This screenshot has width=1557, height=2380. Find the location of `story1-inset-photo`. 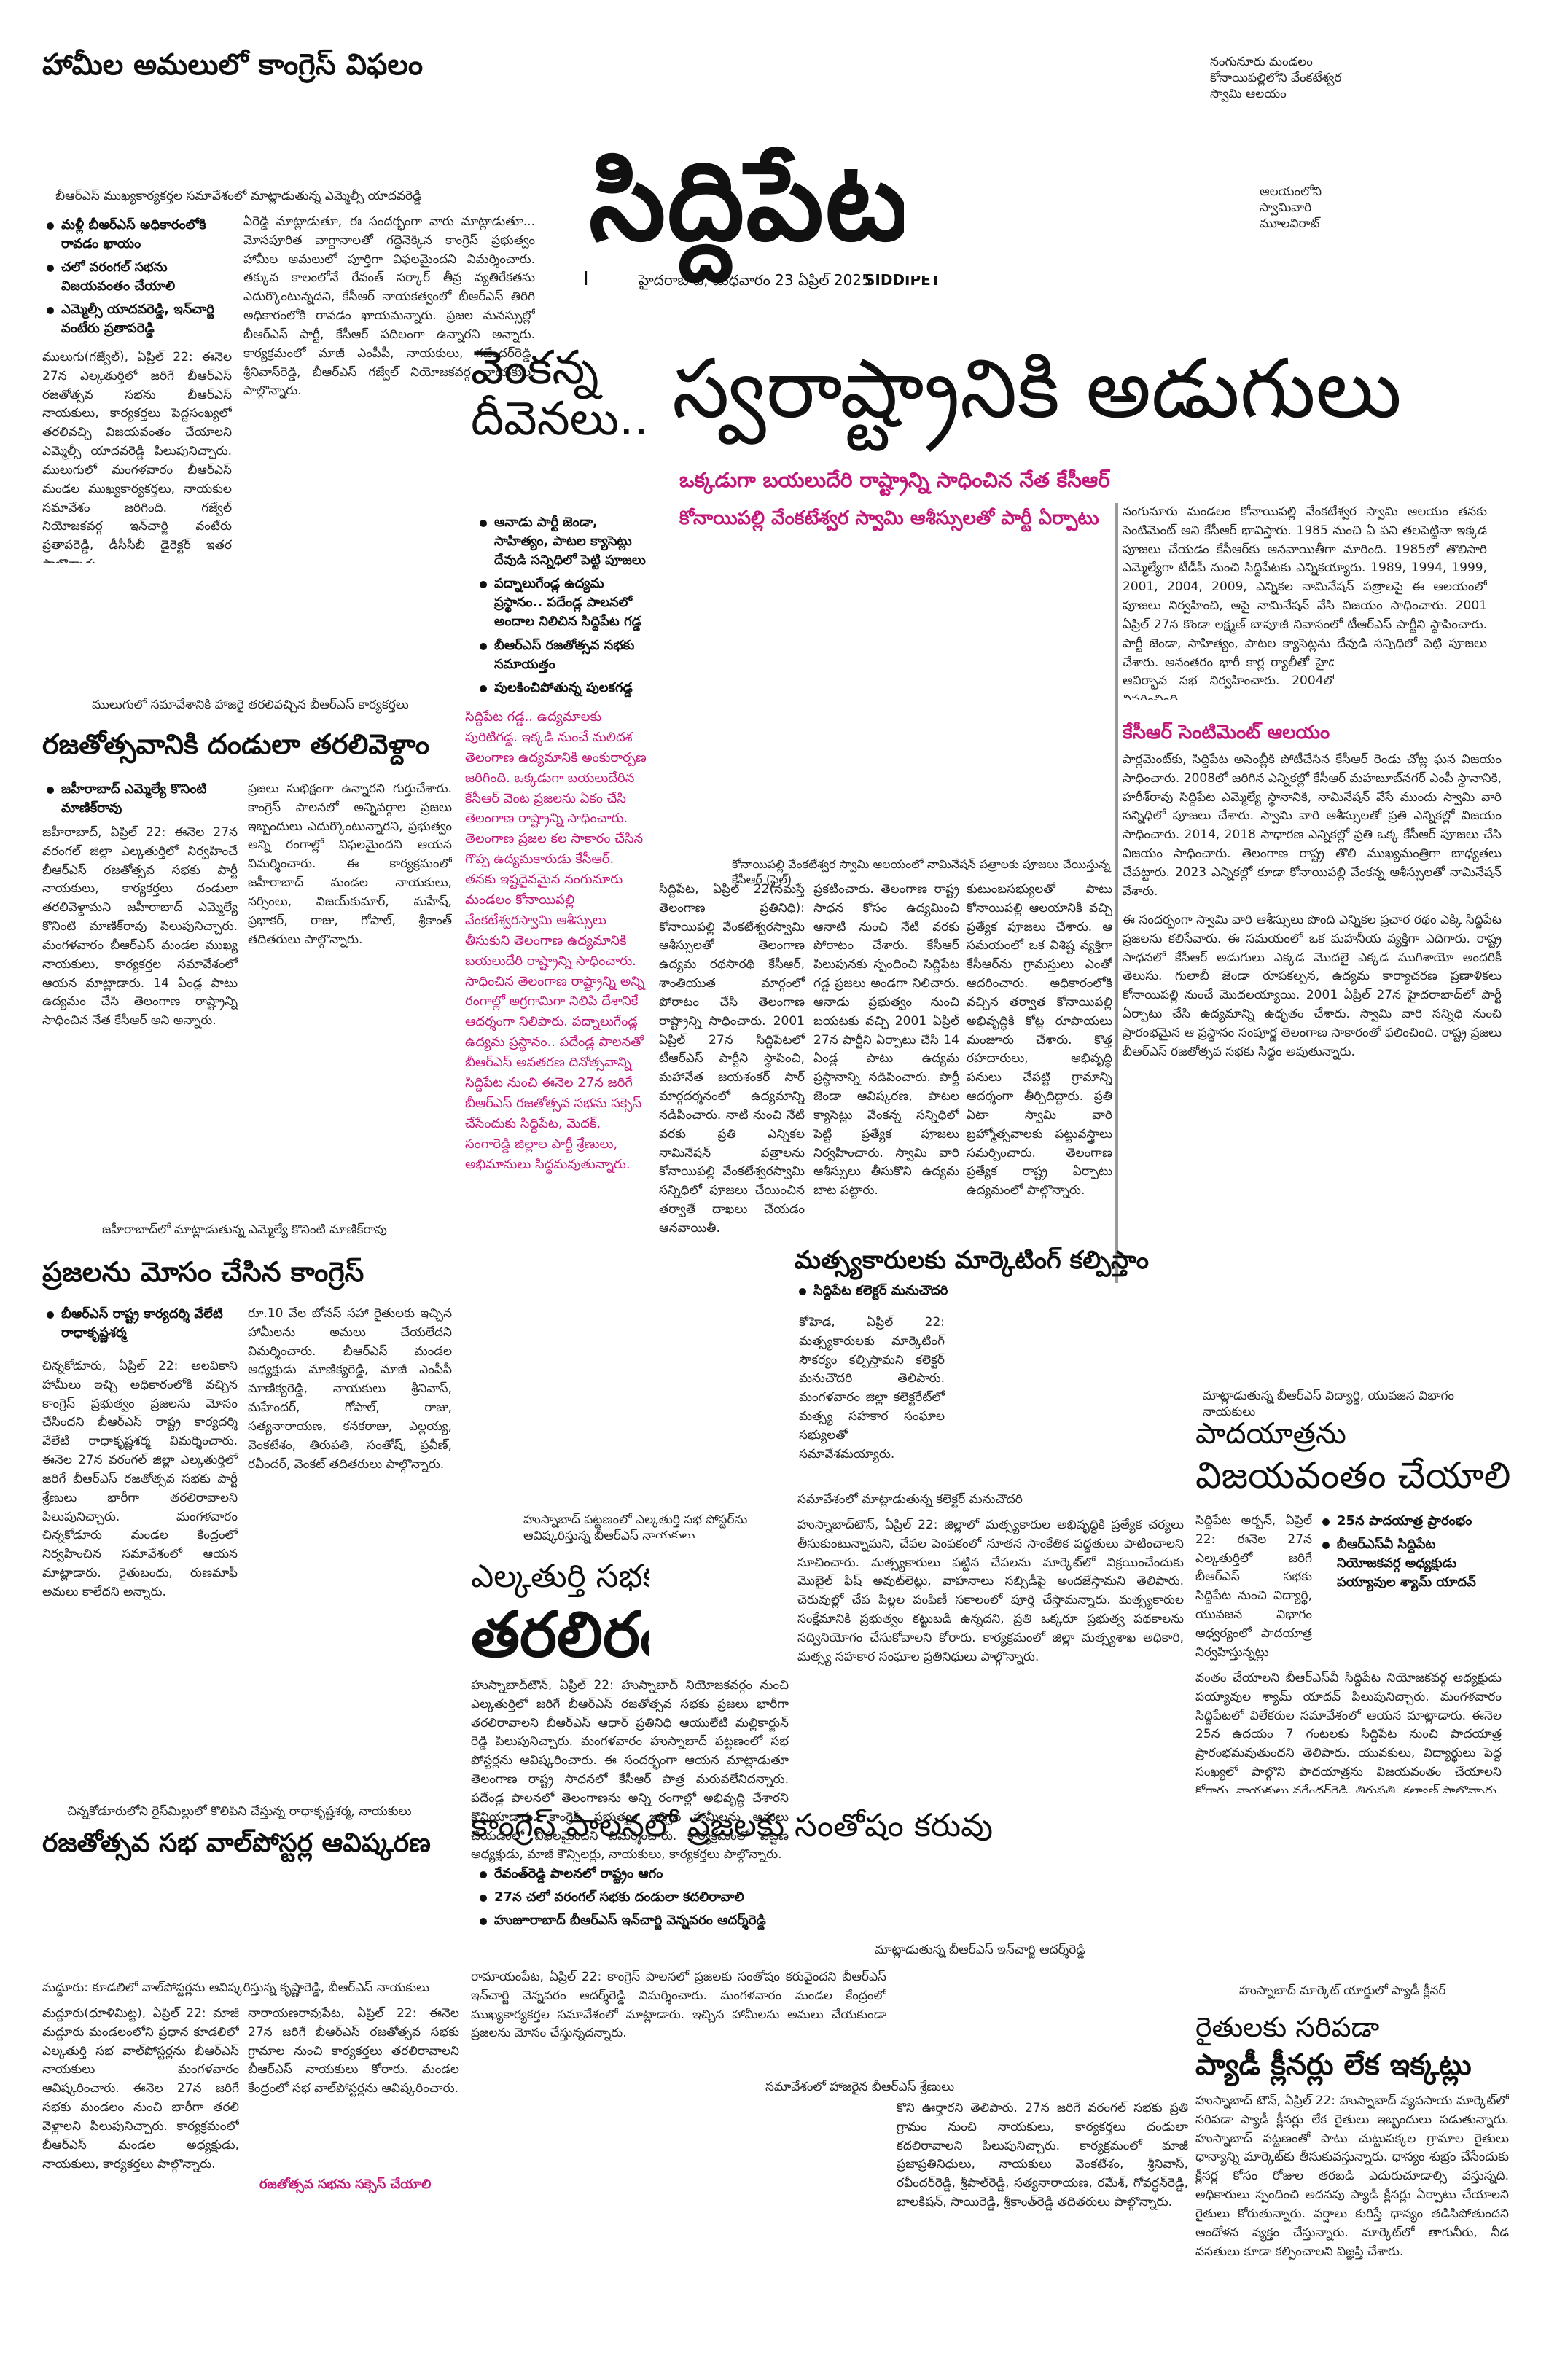

story1-inset-photo is located at coordinates (133, 273).